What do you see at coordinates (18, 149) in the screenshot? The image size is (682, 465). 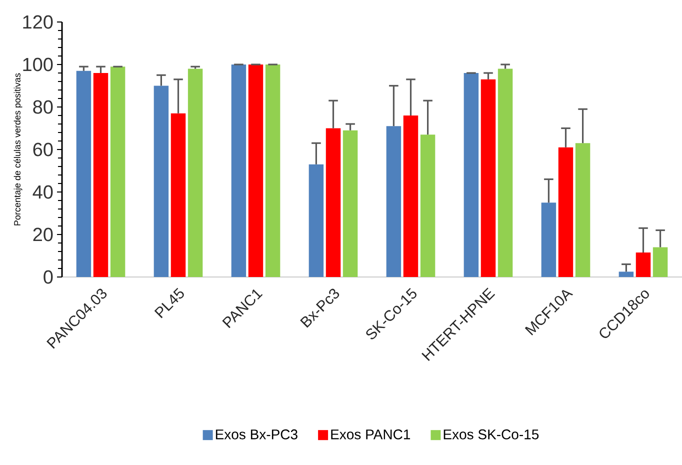 I see `y-axis-title: Porcentaje de células verdes positivas` at bounding box center [18, 149].